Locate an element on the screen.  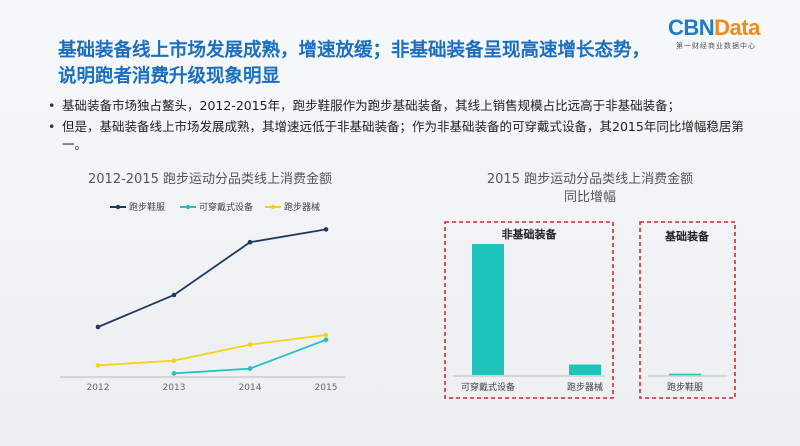
cbndata-logo: CBNData 第一财经商业数据中心 is located at coordinates (728, 33).